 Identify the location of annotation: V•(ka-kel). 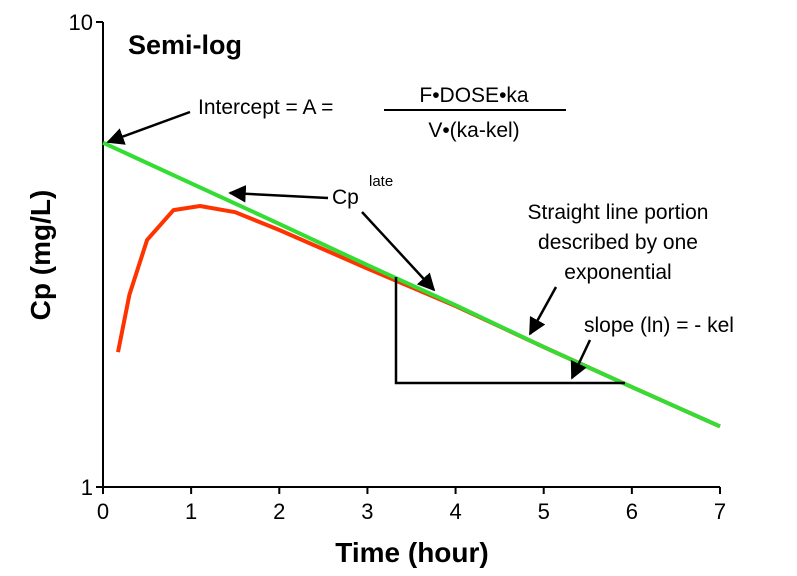
(473, 130).